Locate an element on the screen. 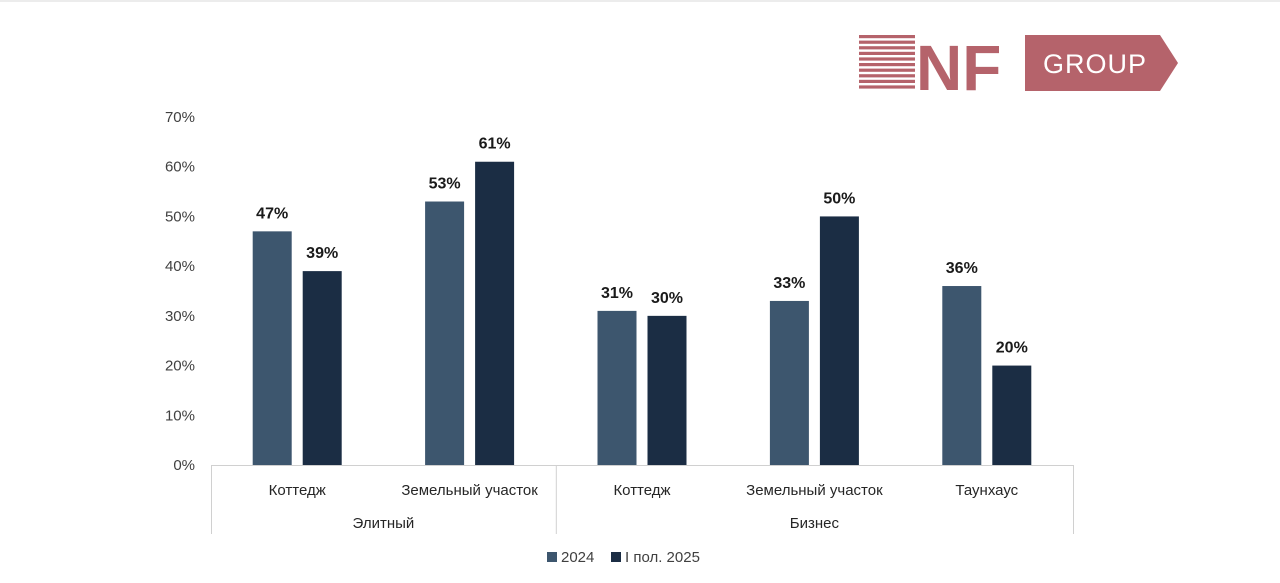 This screenshot has width=1280, height=583. data-label: 47% is located at coordinates (272, 213).